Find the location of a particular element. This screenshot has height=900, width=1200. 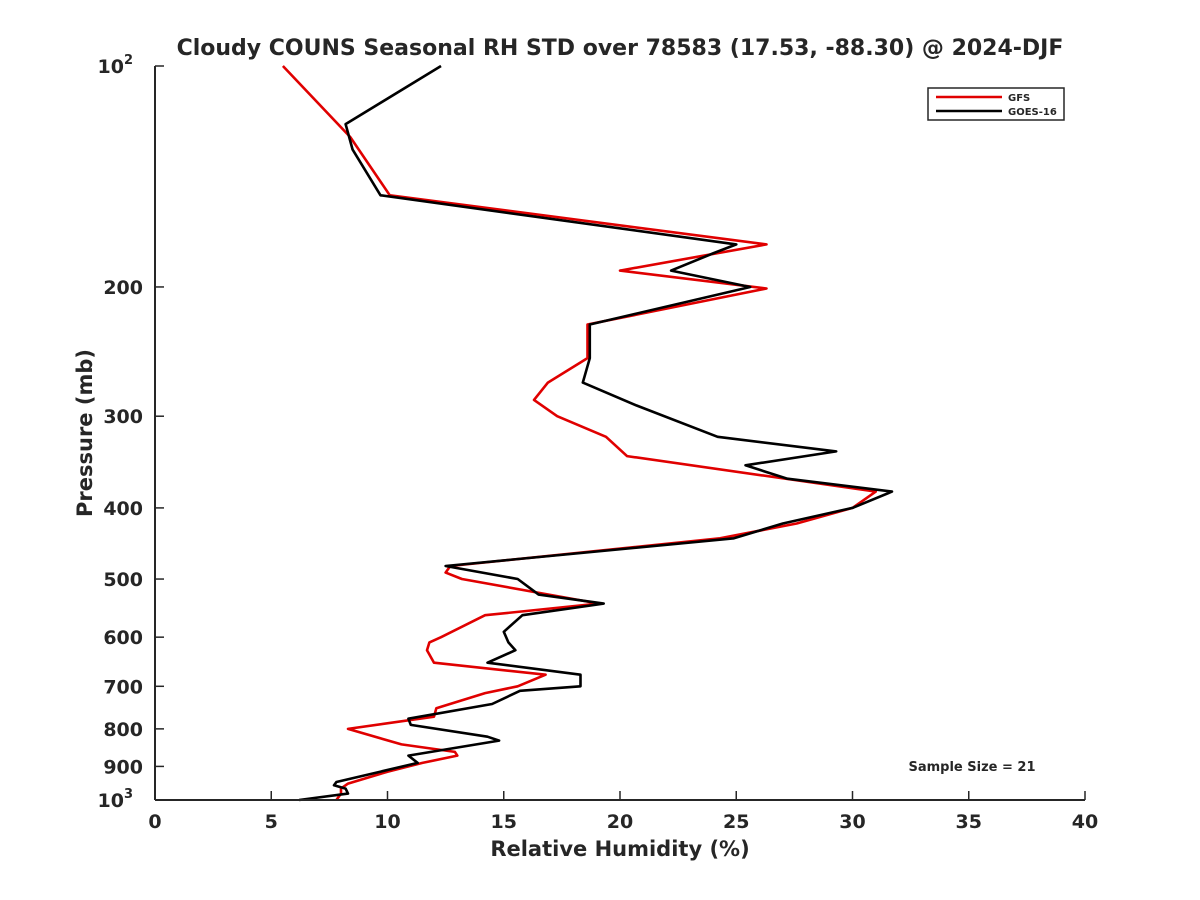

legend-label-gfs: GFS is located at coordinates (1019, 98).